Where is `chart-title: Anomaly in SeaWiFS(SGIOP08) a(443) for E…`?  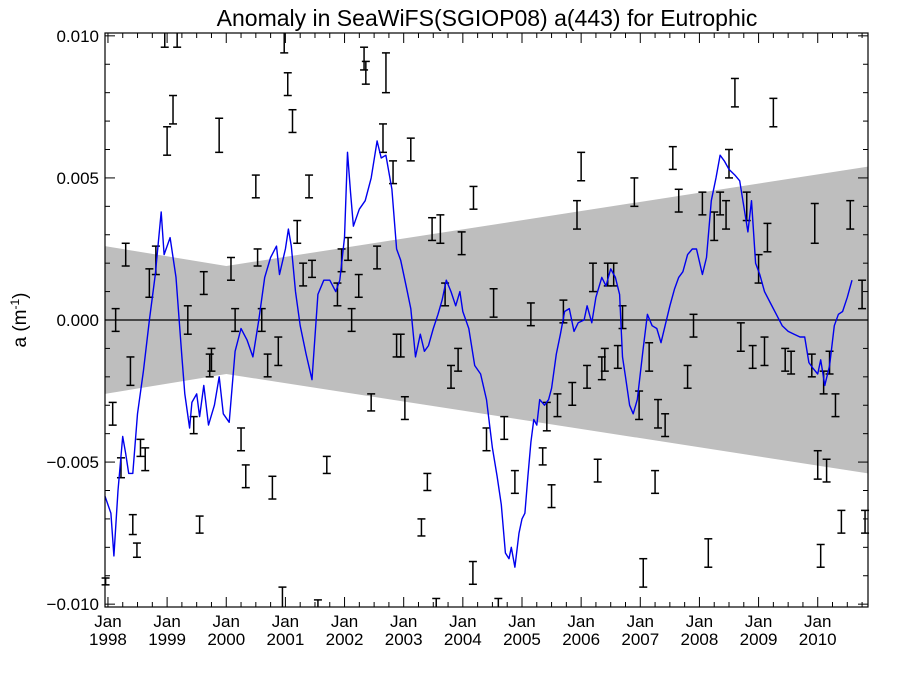
chart-title: Anomaly in SeaWiFS(SGIOP08) a(443) for E… is located at coordinates (487, 18).